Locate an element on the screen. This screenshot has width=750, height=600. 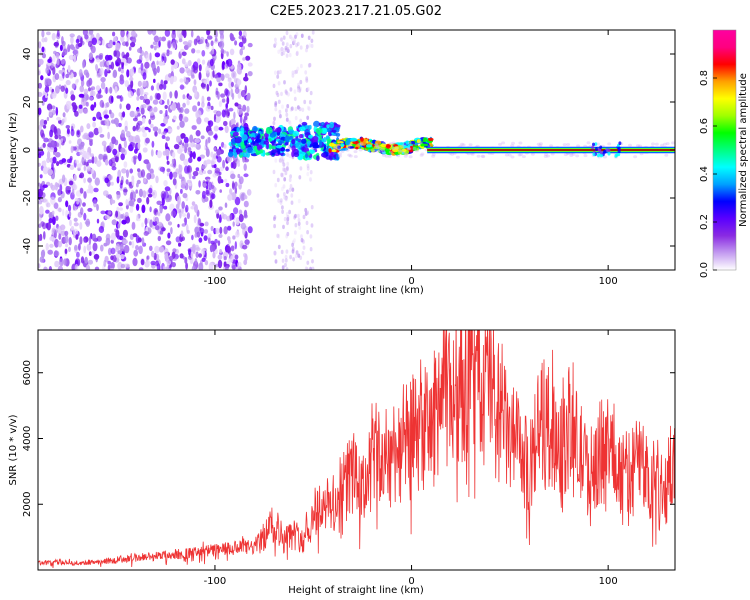
spectrogram-x-axis-label: Height of straight line (km) is located at coordinates (356, 290).